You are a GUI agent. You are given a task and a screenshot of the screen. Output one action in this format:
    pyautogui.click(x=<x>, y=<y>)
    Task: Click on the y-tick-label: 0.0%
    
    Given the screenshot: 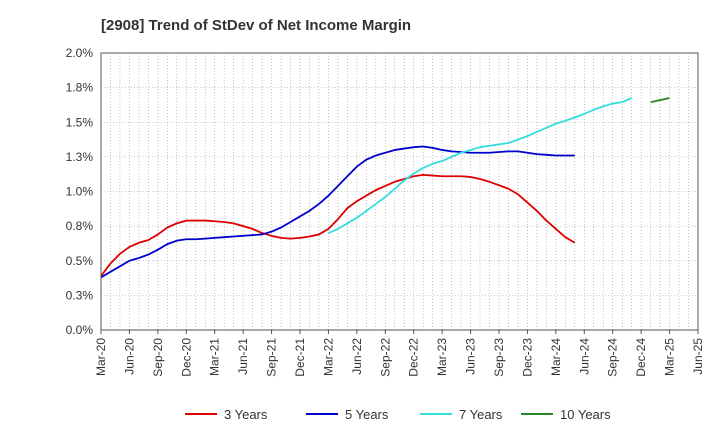 What is the action you would take?
    pyautogui.click(x=80, y=330)
    